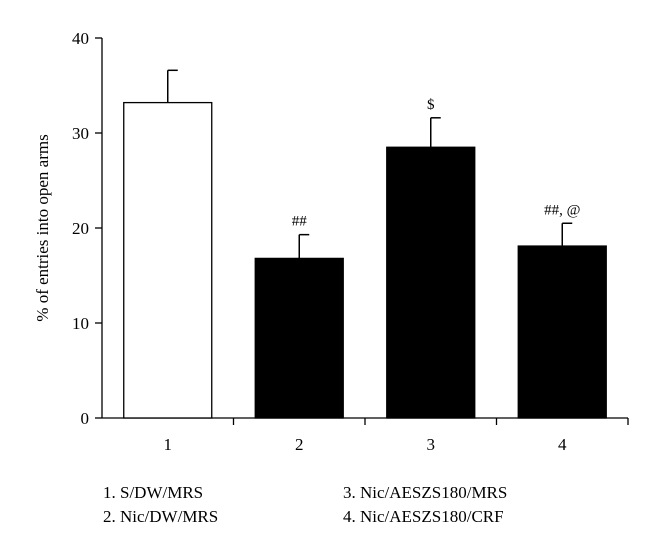  Describe the element at coordinates (423, 516) in the screenshot. I see `legend-item-4: 4. Nic/AESZS180/CRF` at that location.